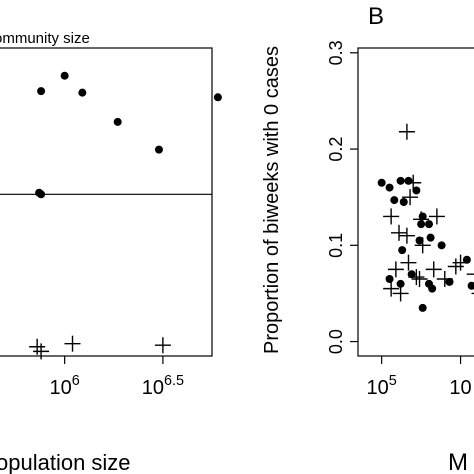 This screenshot has width=474, height=474. What do you see at coordinates (460, 388) in the screenshot?
I see `panel-b-x-tick-label-1: 10` at bounding box center [460, 388].